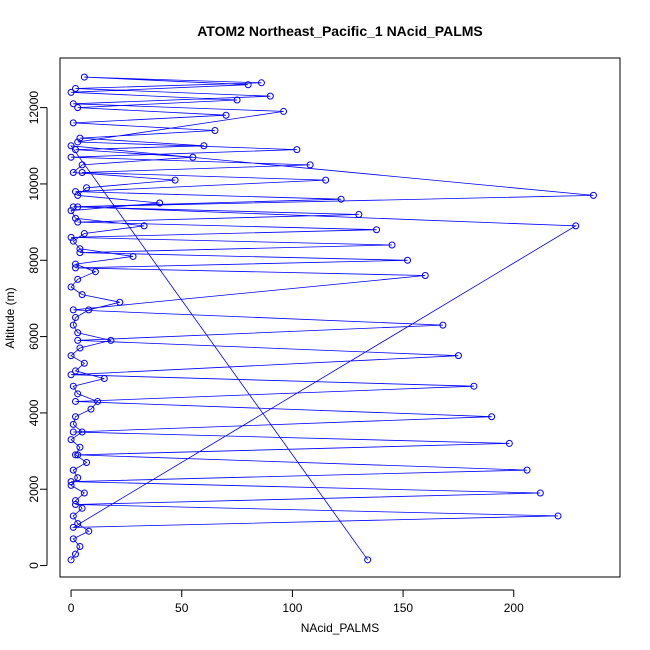 The width and height of the screenshot is (650, 650). What do you see at coordinates (340, 31) in the screenshot?
I see `chart-title: ATOM2 Northeast_Pacific_1 NAcid_PALMS` at bounding box center [340, 31].